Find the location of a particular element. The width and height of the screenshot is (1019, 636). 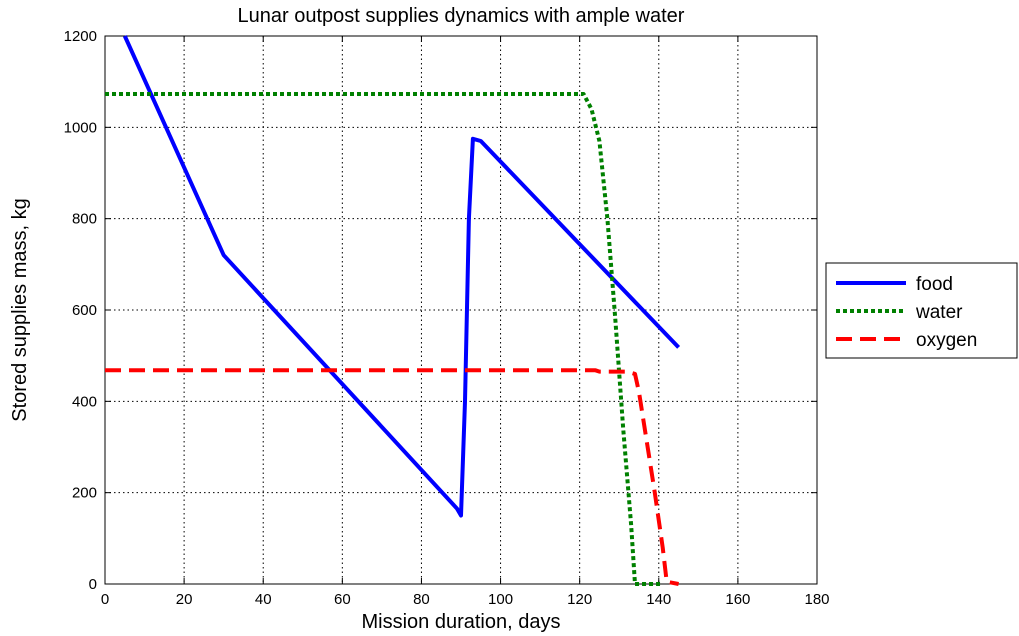

x-tick-label: 60 is located at coordinates (342, 599).